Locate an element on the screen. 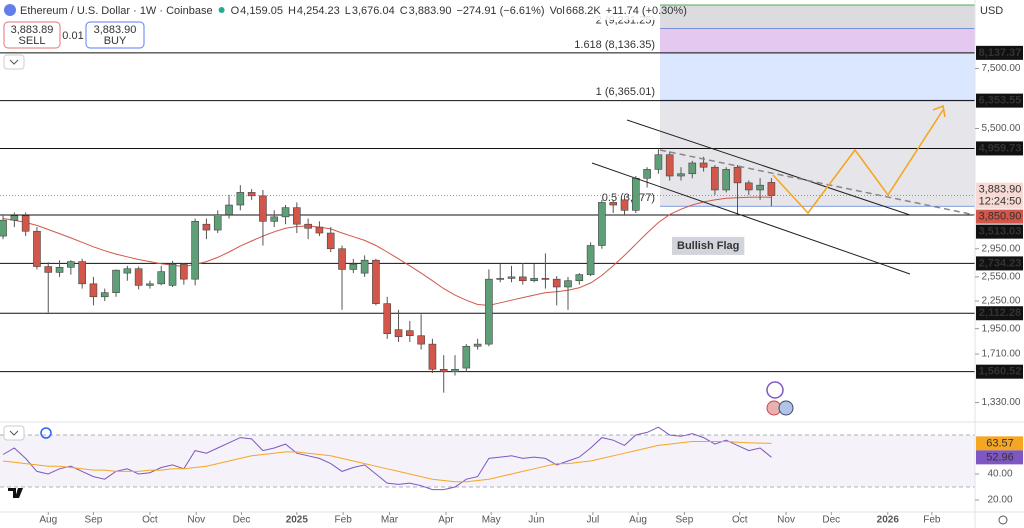  buy-price: 3,883.90 is located at coordinates (115, 30).